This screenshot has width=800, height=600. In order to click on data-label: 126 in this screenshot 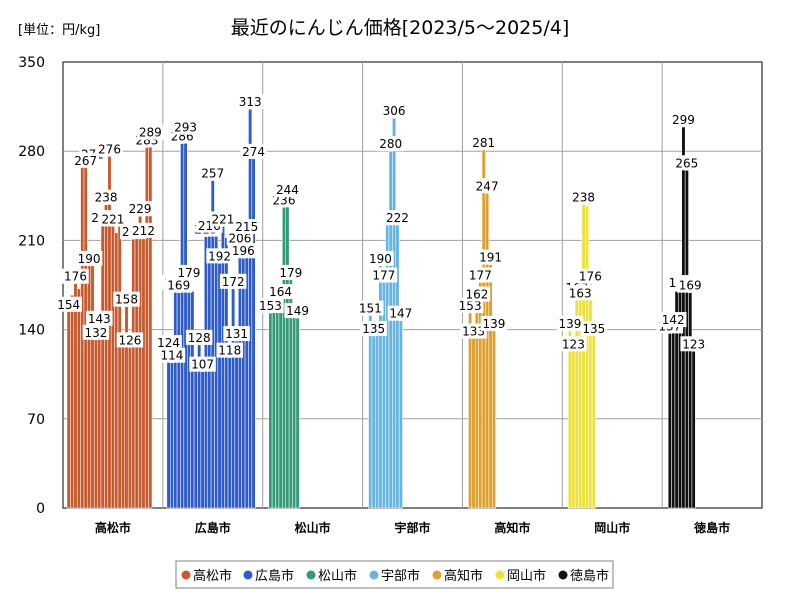, I will do `click(130, 340)`.